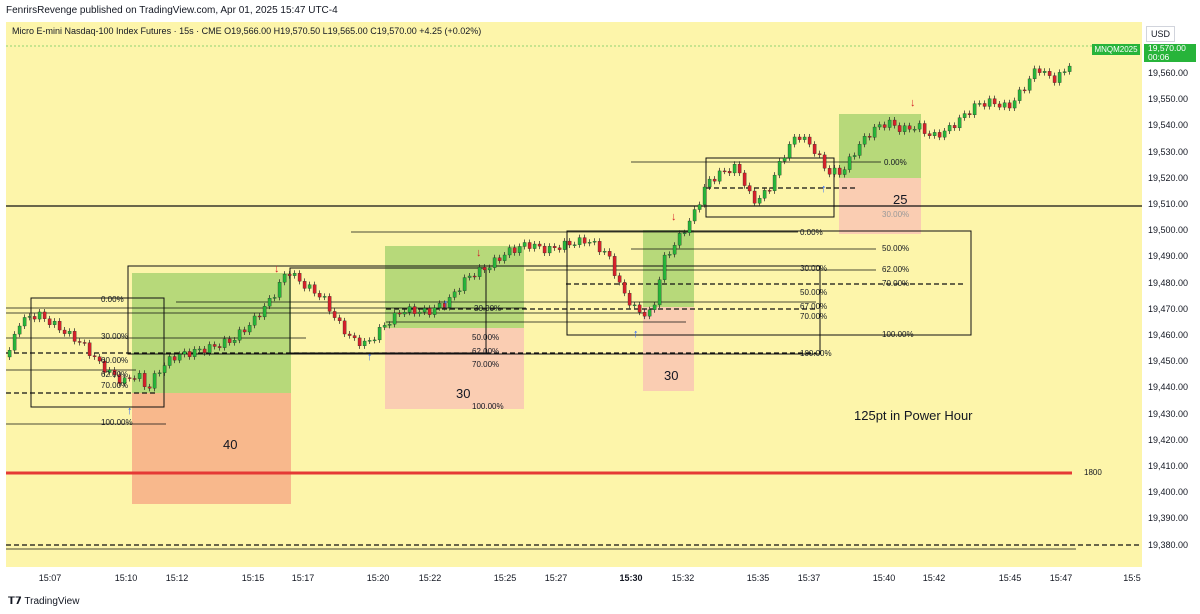 The image size is (1200, 614). I want to click on tradingview-logo: 𝗧𝟳 TradingView, so click(43, 601).